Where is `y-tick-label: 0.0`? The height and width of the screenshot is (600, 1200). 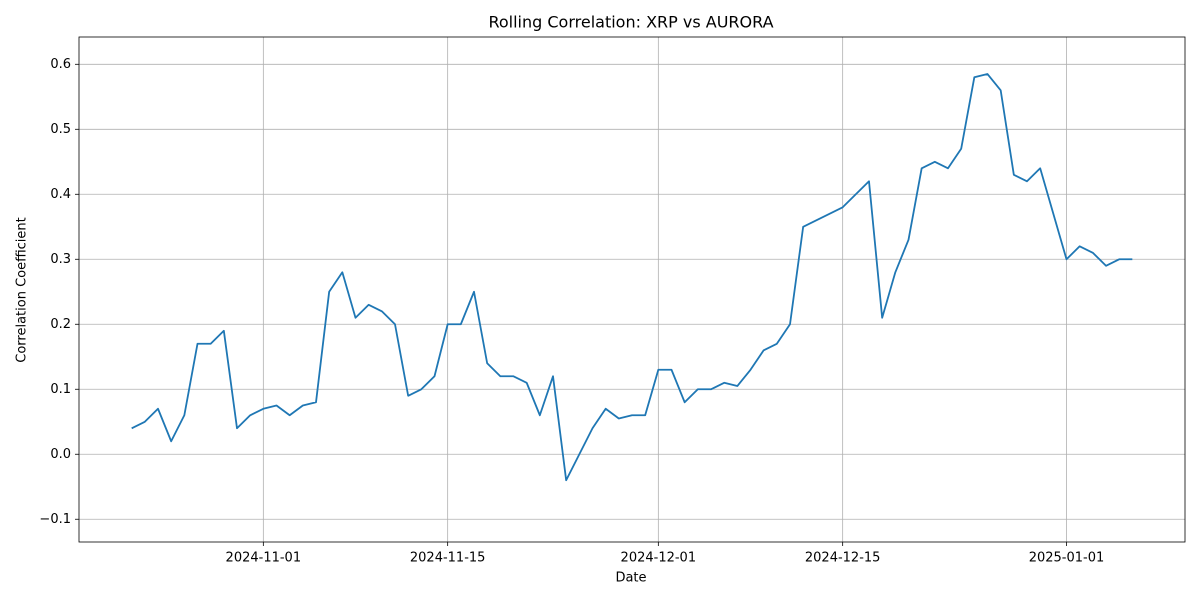
y-tick-label: 0.0 is located at coordinates (60, 454).